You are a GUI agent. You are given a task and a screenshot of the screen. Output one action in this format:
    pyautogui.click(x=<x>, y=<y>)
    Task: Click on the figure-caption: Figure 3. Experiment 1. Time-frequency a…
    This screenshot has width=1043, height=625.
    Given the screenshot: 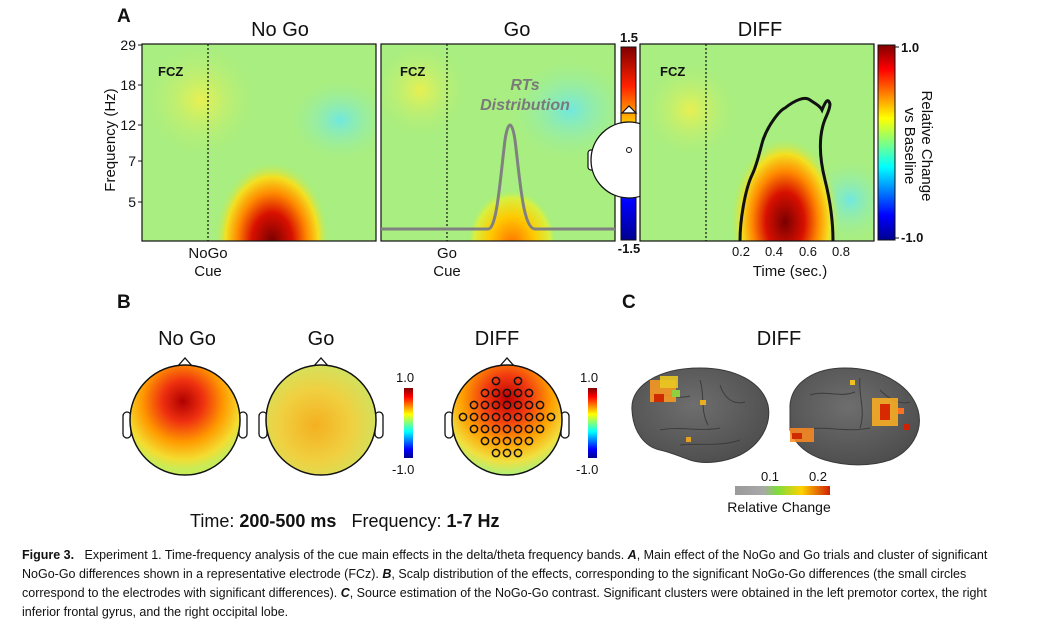 What is the action you would take?
    pyautogui.click(x=522, y=584)
    